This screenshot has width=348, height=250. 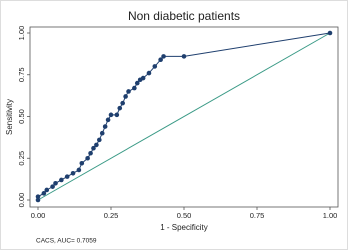 I want to click on y-tick-label: 0.25, so click(x=21, y=158).